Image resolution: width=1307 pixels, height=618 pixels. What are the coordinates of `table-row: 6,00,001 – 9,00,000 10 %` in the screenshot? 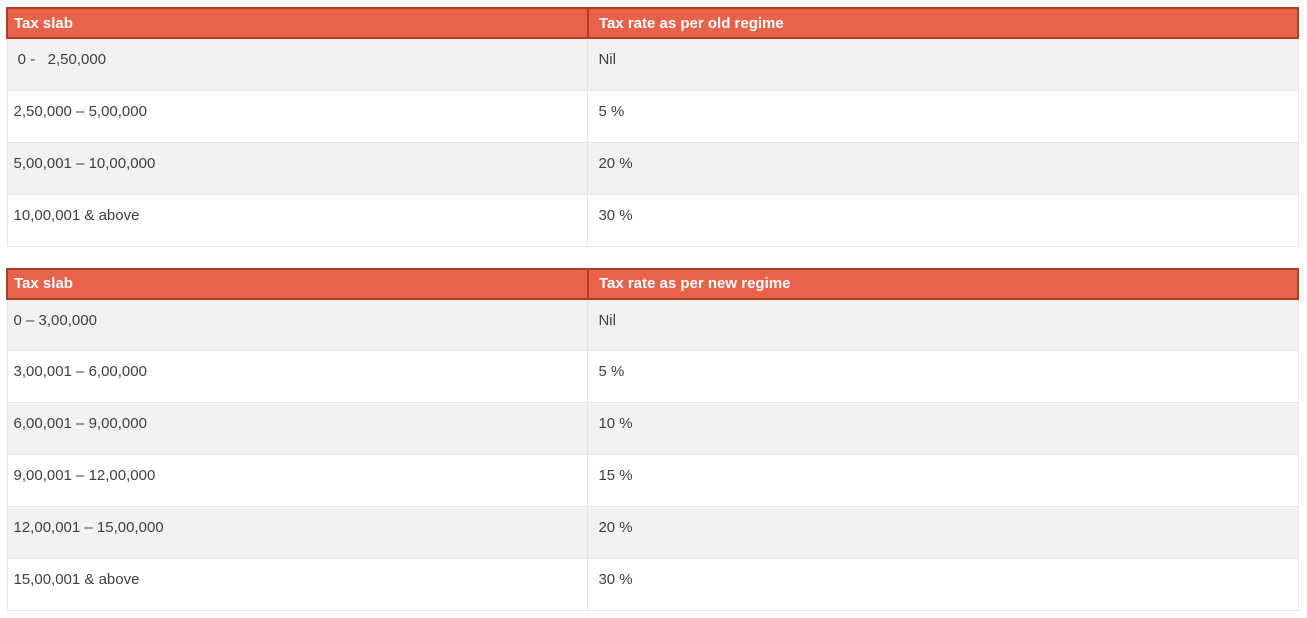 It's located at (652, 428).